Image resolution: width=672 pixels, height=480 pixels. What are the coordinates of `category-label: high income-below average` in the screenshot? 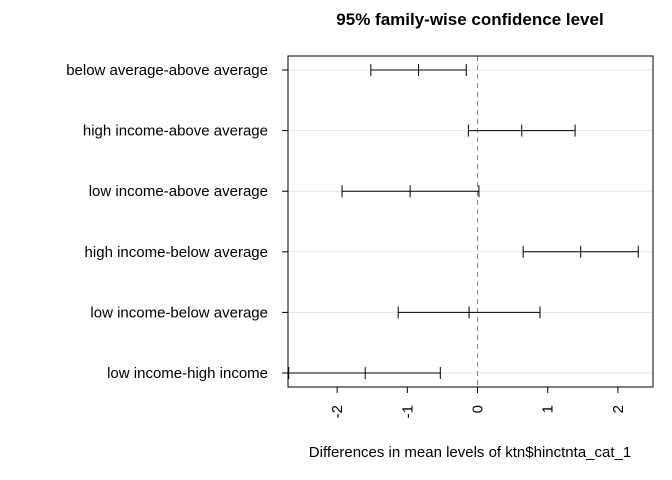 It's located at (176, 252).